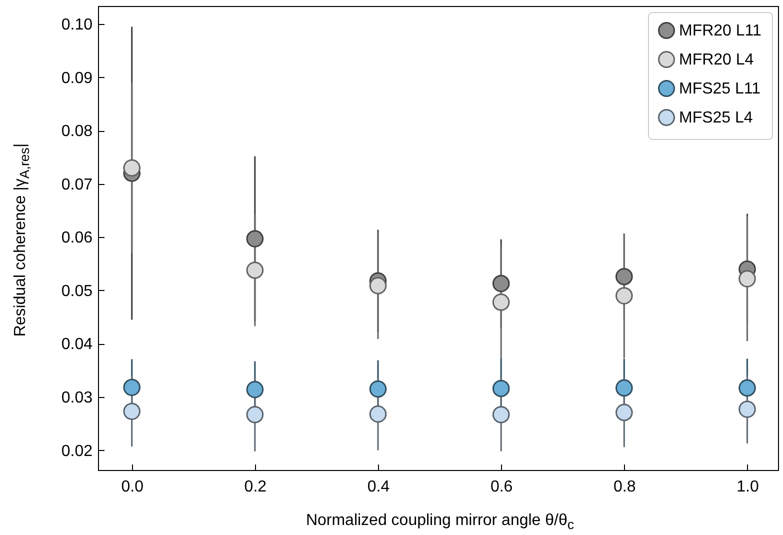 The image size is (783, 535). Describe the element at coordinates (378, 487) in the screenshot. I see `x-tick-label: 0.4` at that location.